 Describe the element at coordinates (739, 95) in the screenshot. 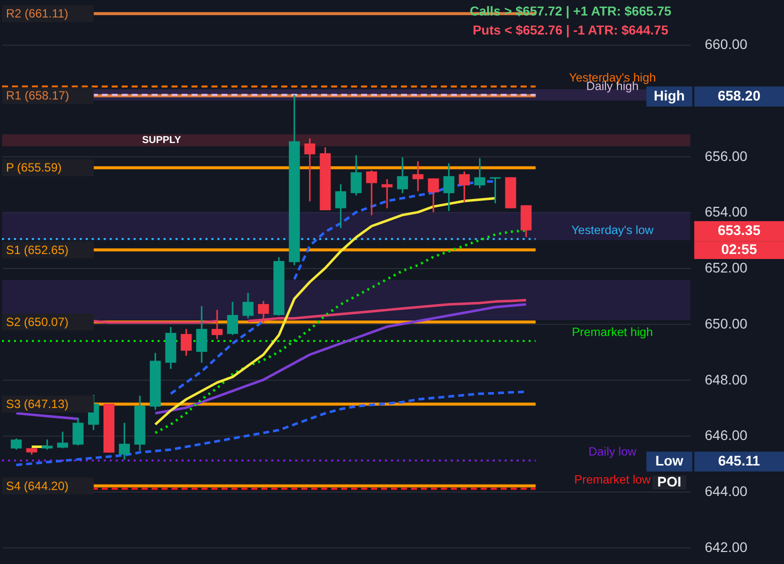

I see `text: 658.20` at that location.